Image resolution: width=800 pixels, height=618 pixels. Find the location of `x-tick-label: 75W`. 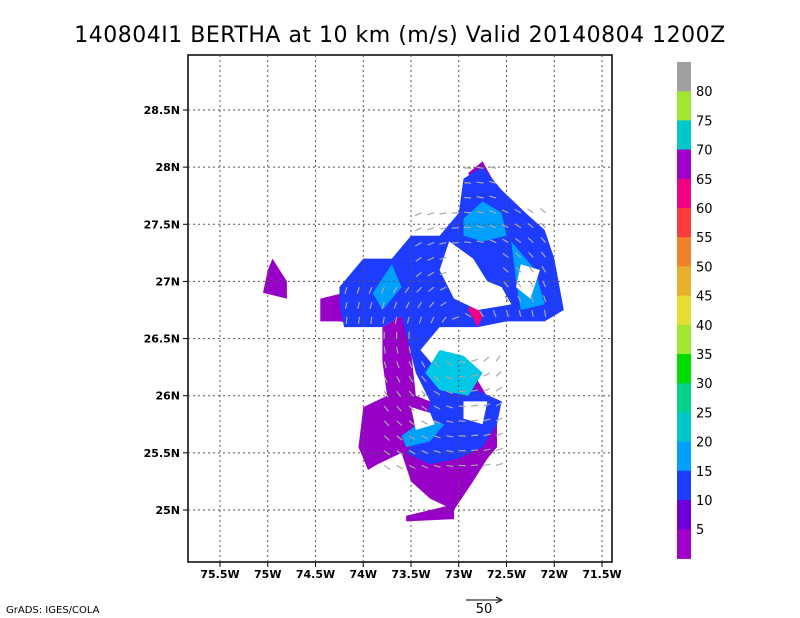

x-tick-label: 75W is located at coordinates (267, 574).